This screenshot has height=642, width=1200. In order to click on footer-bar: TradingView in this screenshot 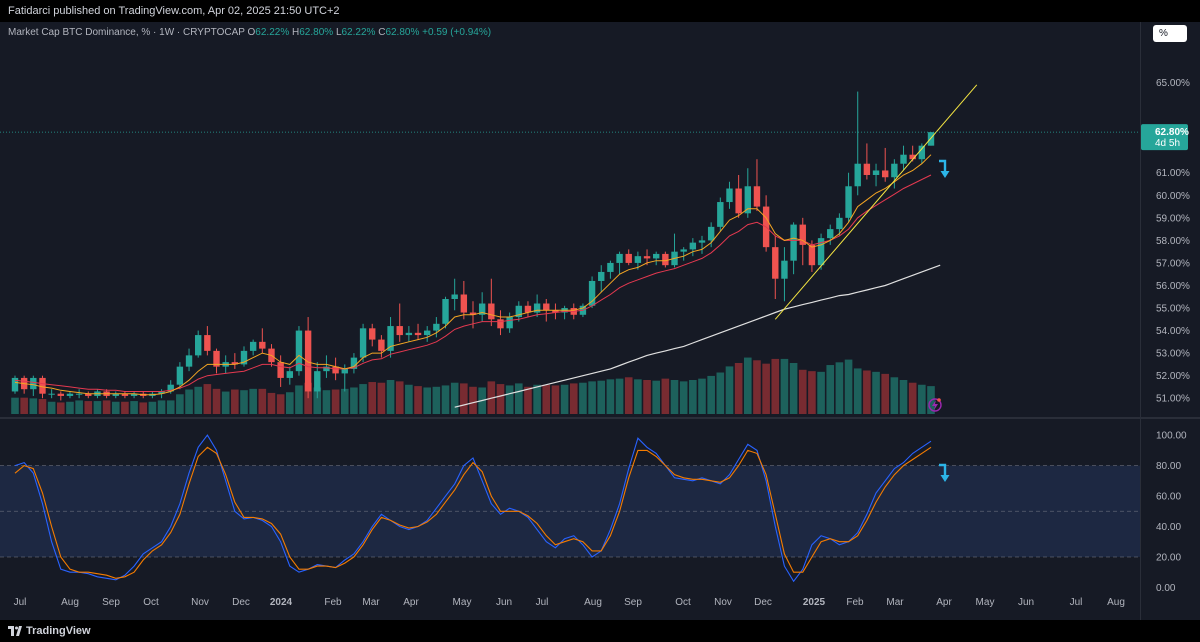, I will do `click(600, 631)`.